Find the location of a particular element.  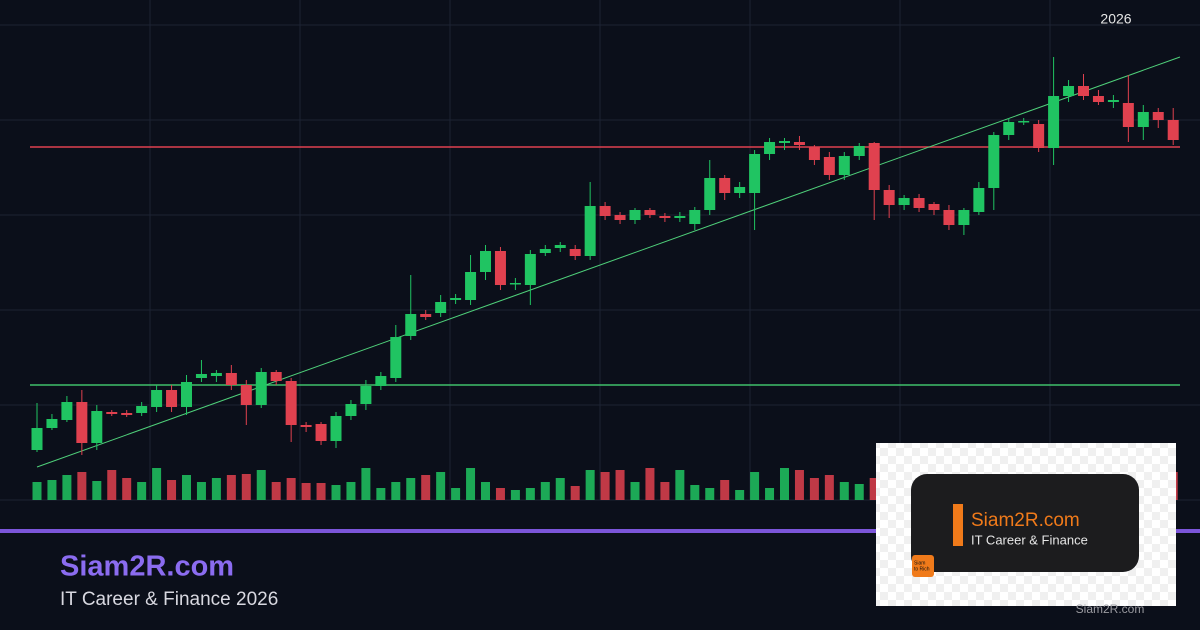

logo-badge-text: Siam is located at coordinates (919, 563).